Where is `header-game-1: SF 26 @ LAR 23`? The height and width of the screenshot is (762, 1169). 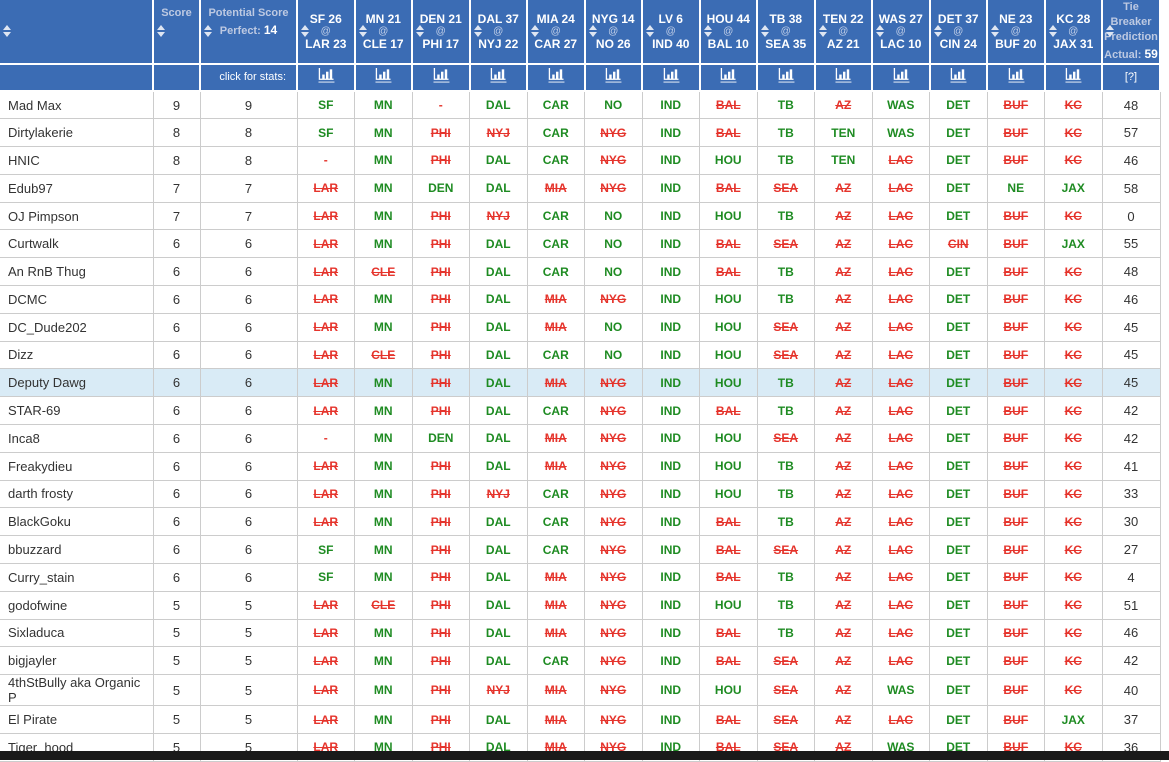 header-game-1: SF 26 @ LAR 23 is located at coordinates (326, 32).